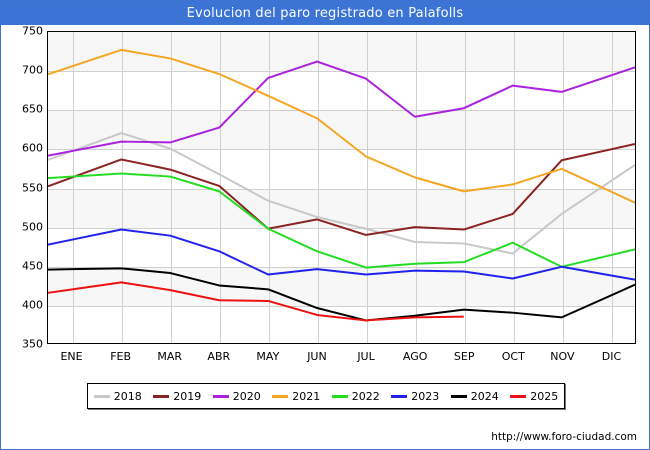 The image size is (650, 450). I want to click on legend-item-2019: 2019, so click(177, 396).